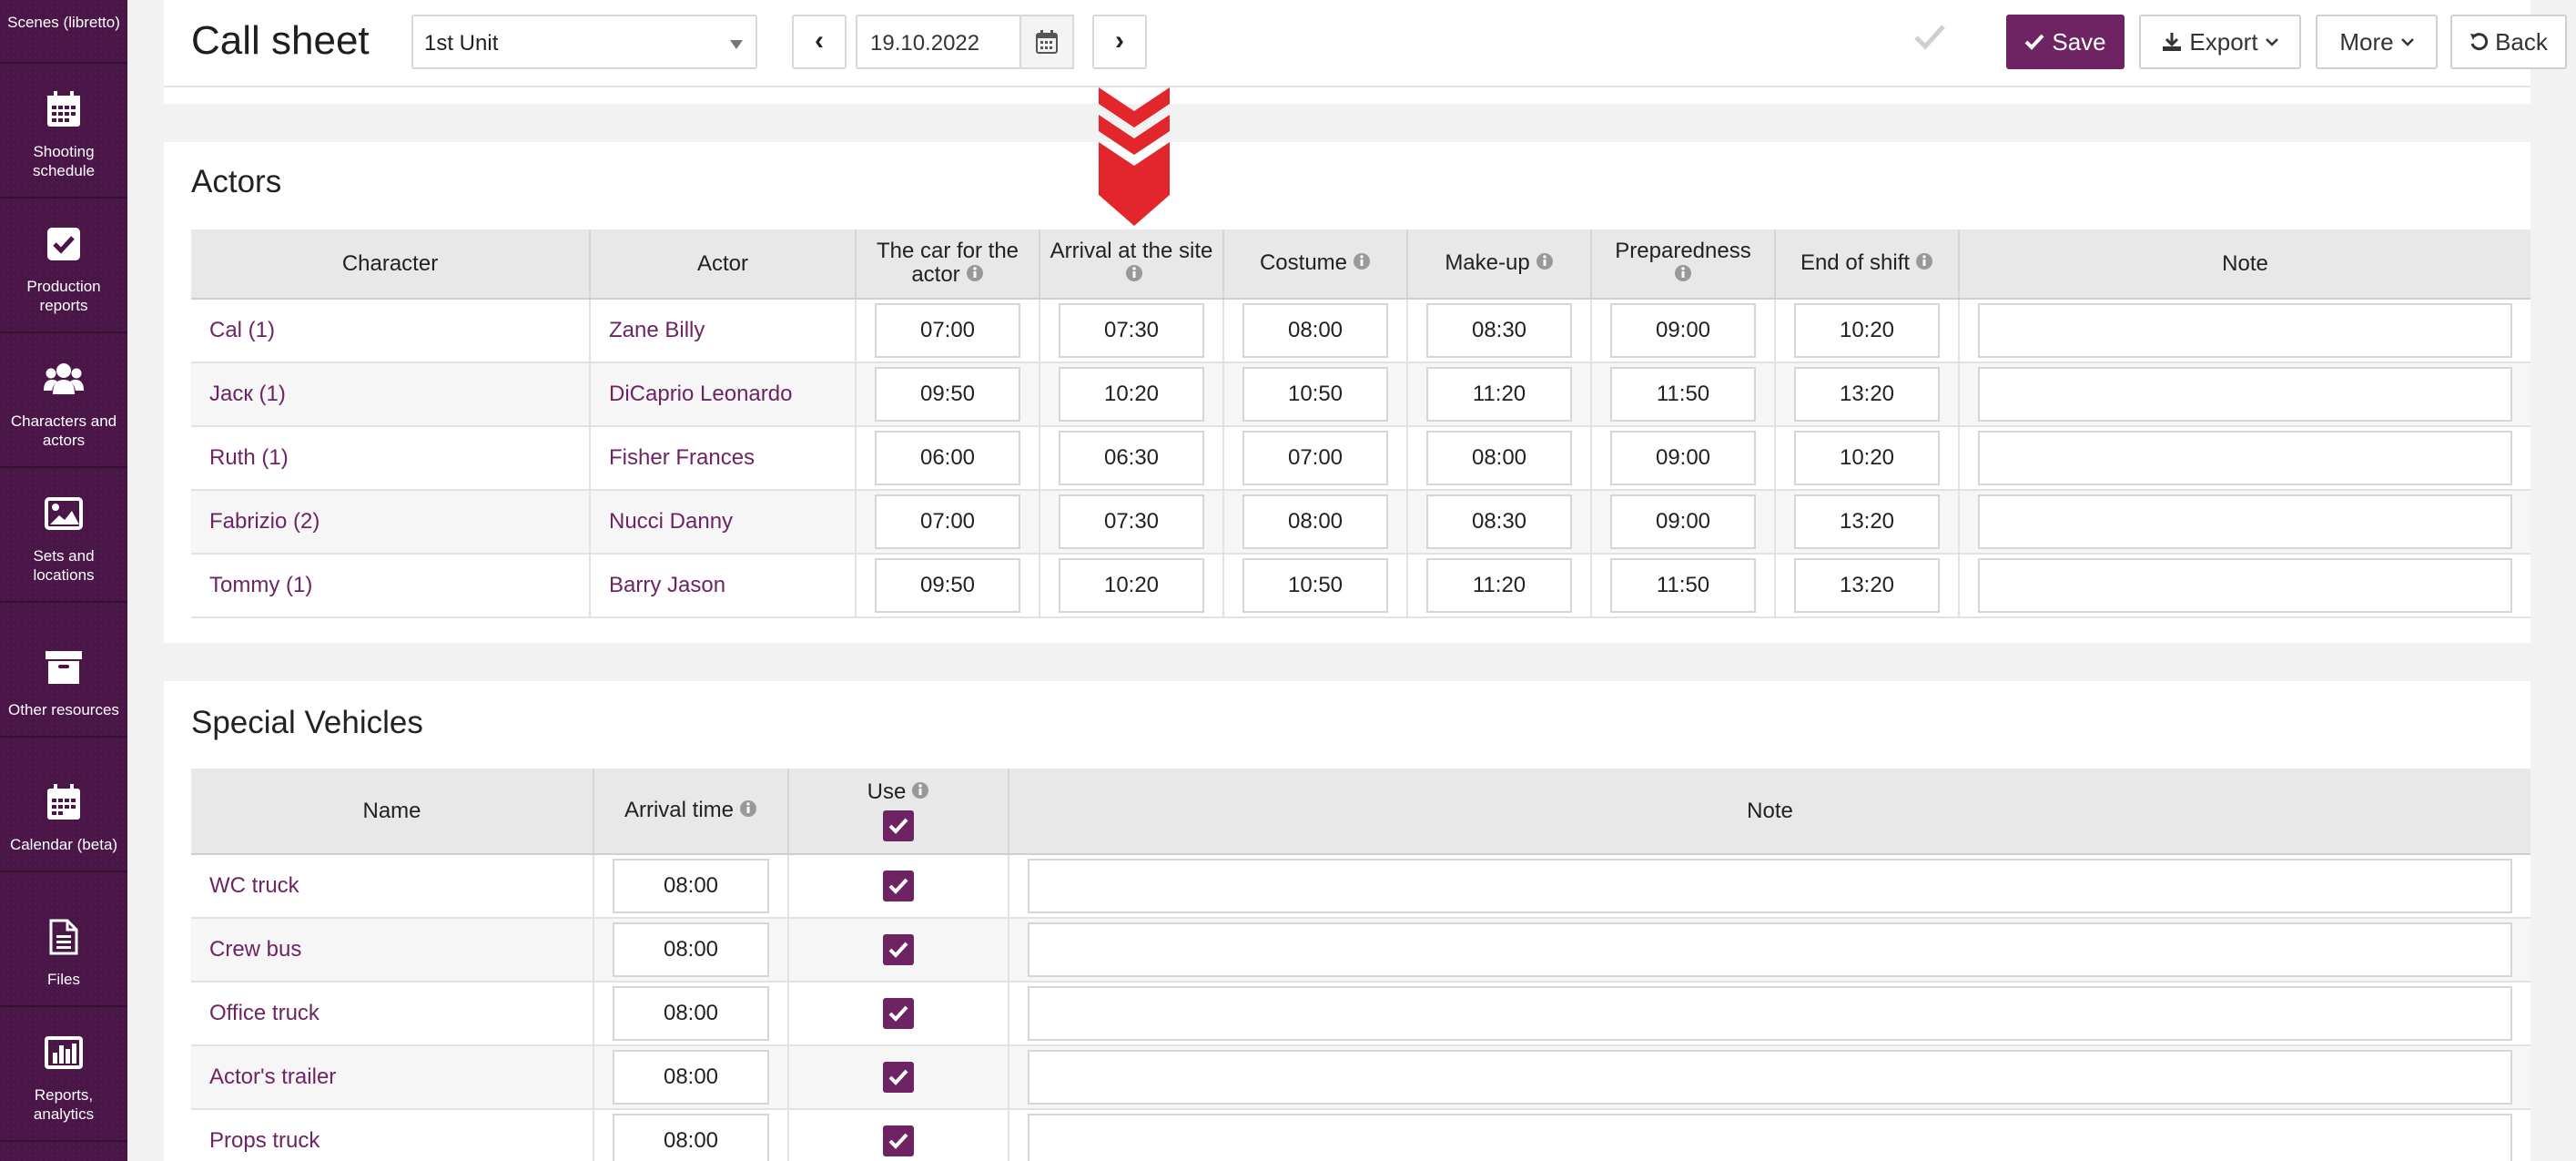  What do you see at coordinates (898, 826) in the screenshot?
I see `select-all-checkbox` at bounding box center [898, 826].